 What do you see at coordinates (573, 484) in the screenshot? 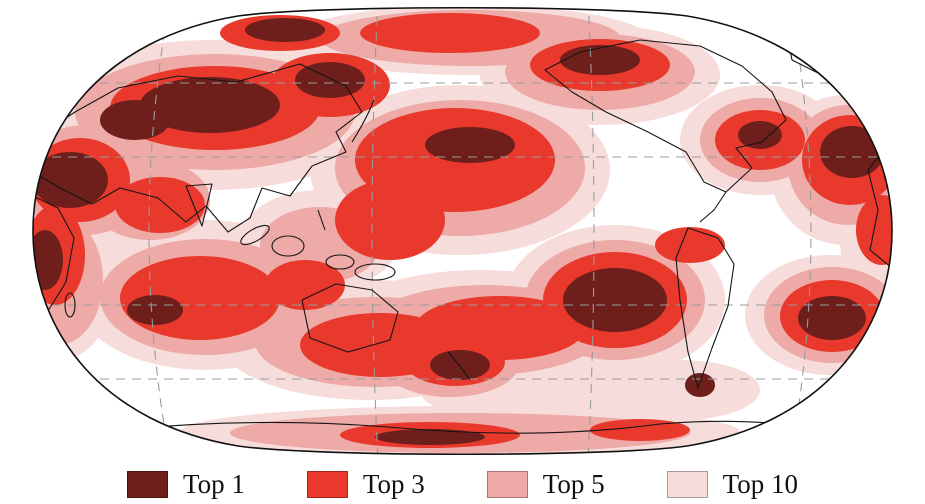
I see `legend-label-top5: Top 5` at bounding box center [573, 484].